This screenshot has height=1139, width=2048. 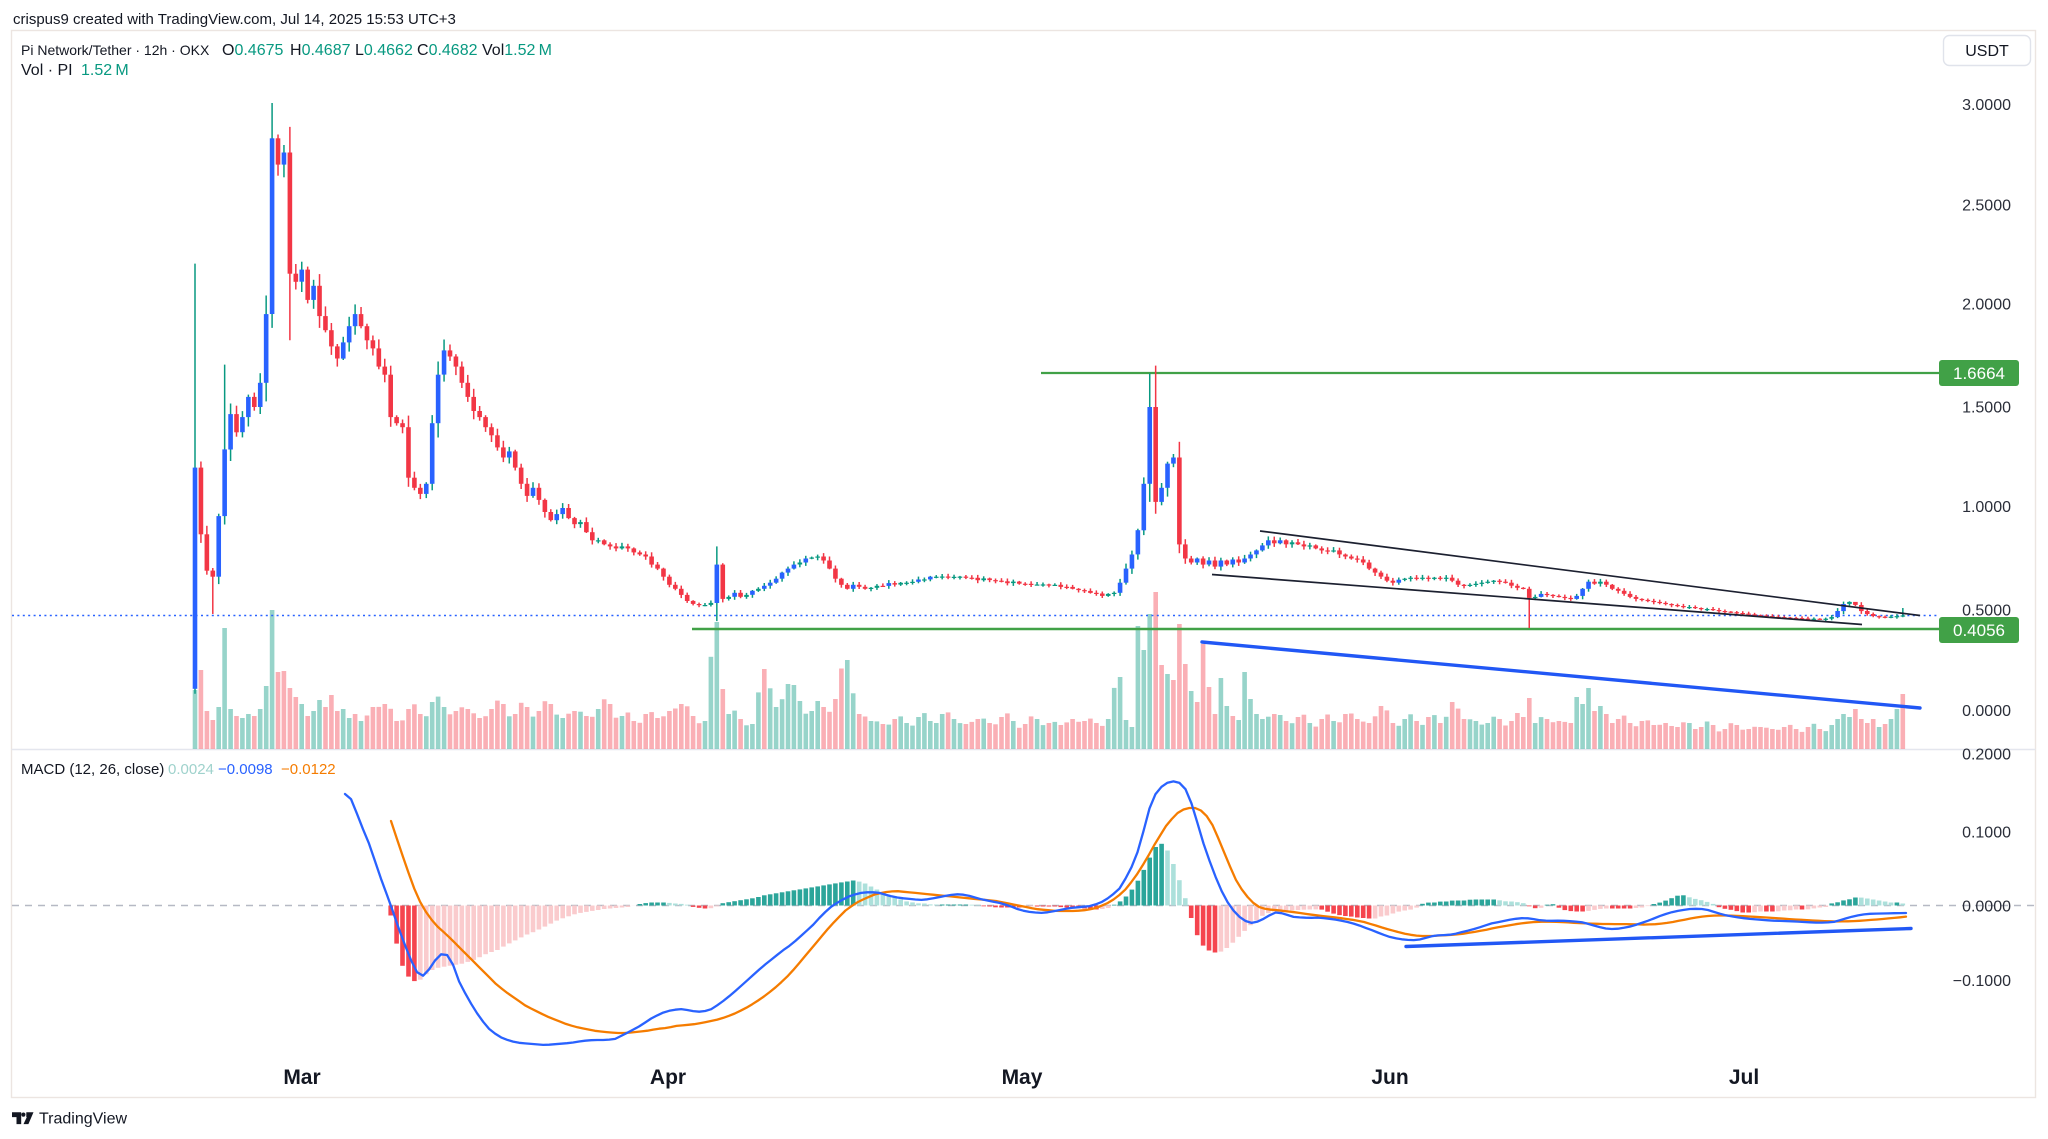 What do you see at coordinates (1986, 833) in the screenshot?
I see `svg-text: 0.1000` at bounding box center [1986, 833].